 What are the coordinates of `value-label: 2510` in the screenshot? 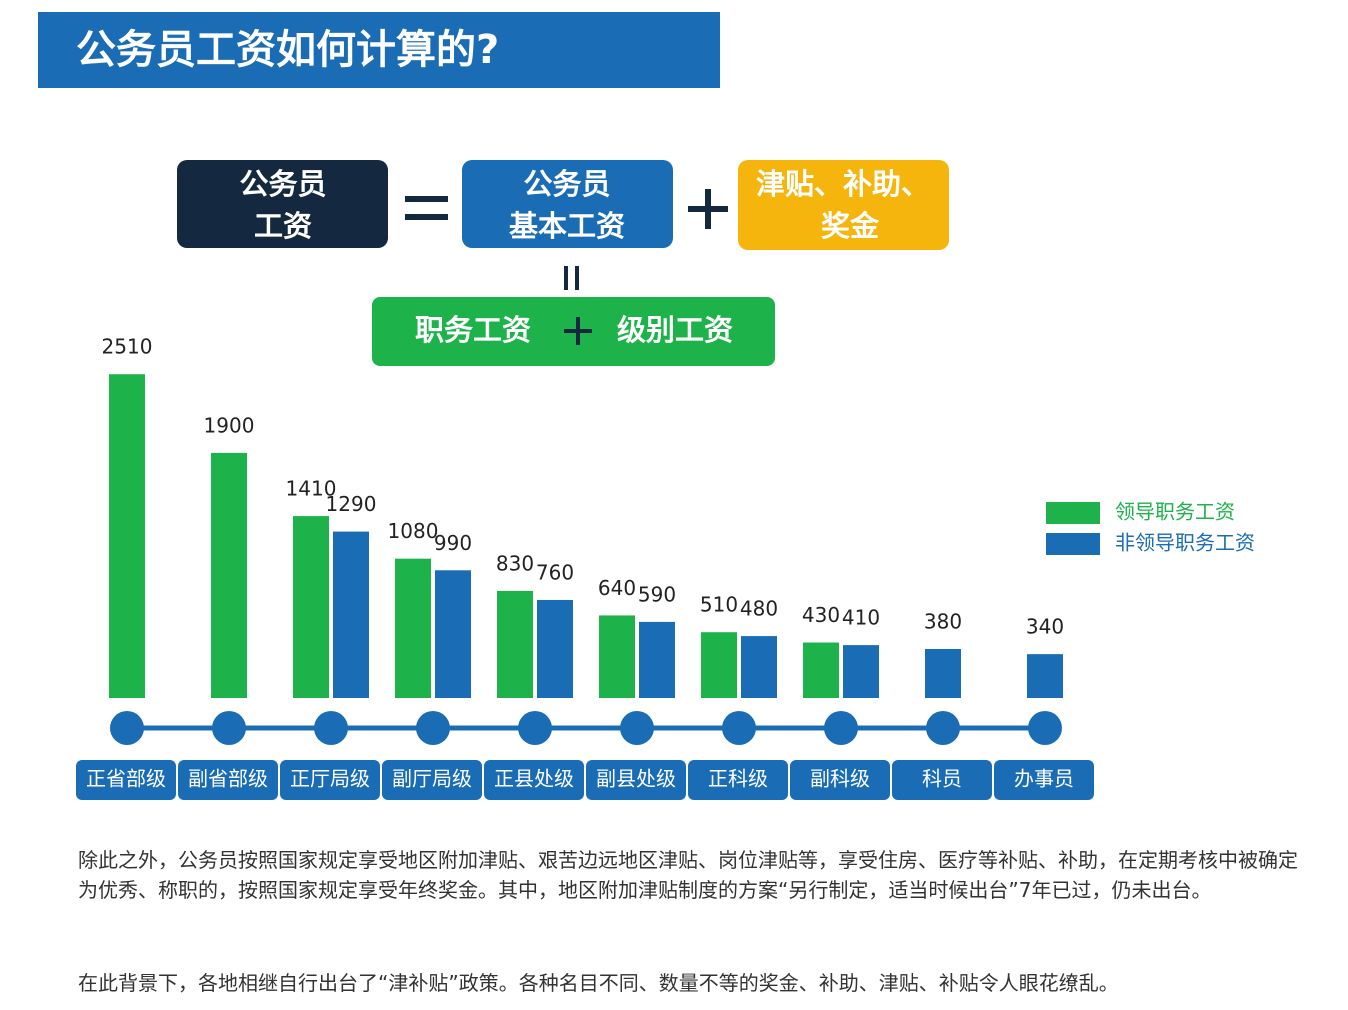 It's located at (127, 347).